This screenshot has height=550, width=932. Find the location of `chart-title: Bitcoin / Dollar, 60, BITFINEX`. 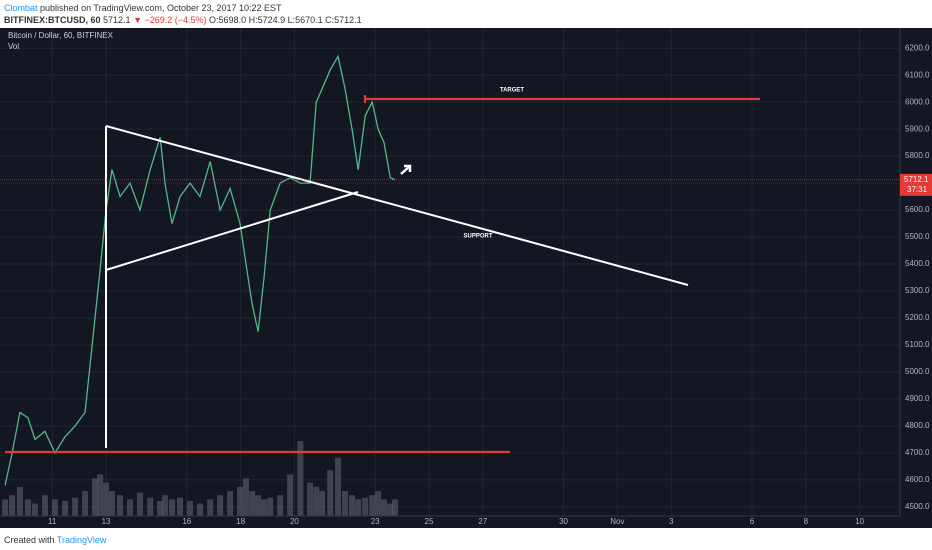

chart-title: Bitcoin / Dollar, 60, BITFINEX is located at coordinates (61, 35).